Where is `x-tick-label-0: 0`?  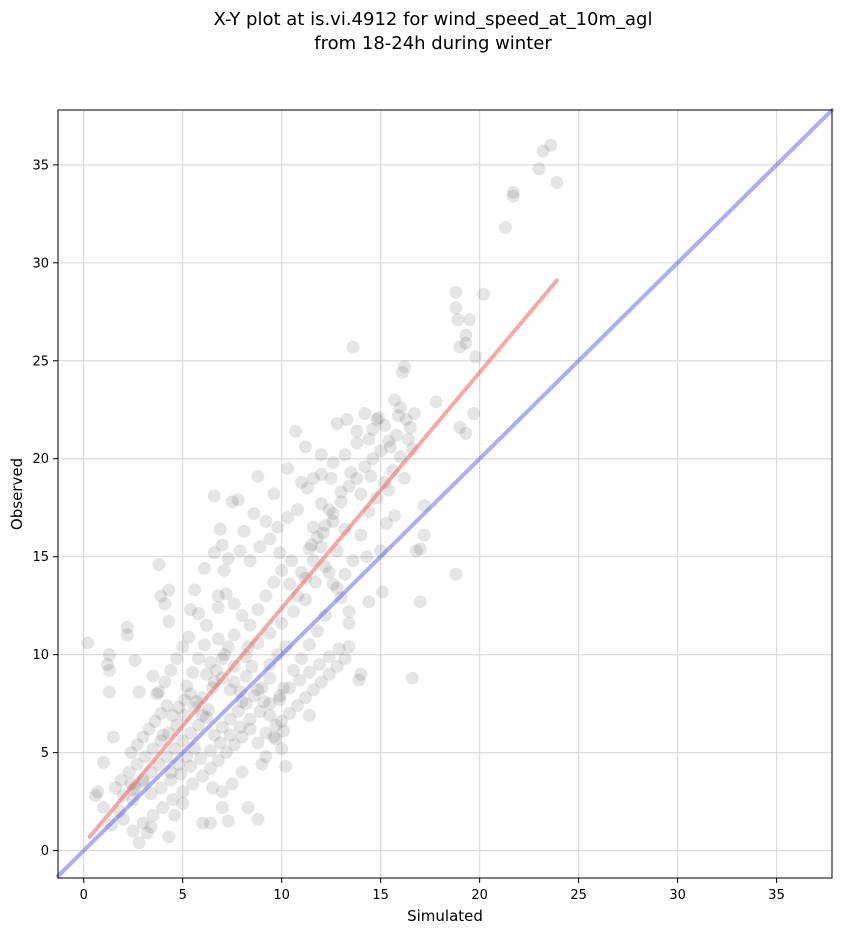 x-tick-label-0: 0 is located at coordinates (84, 895).